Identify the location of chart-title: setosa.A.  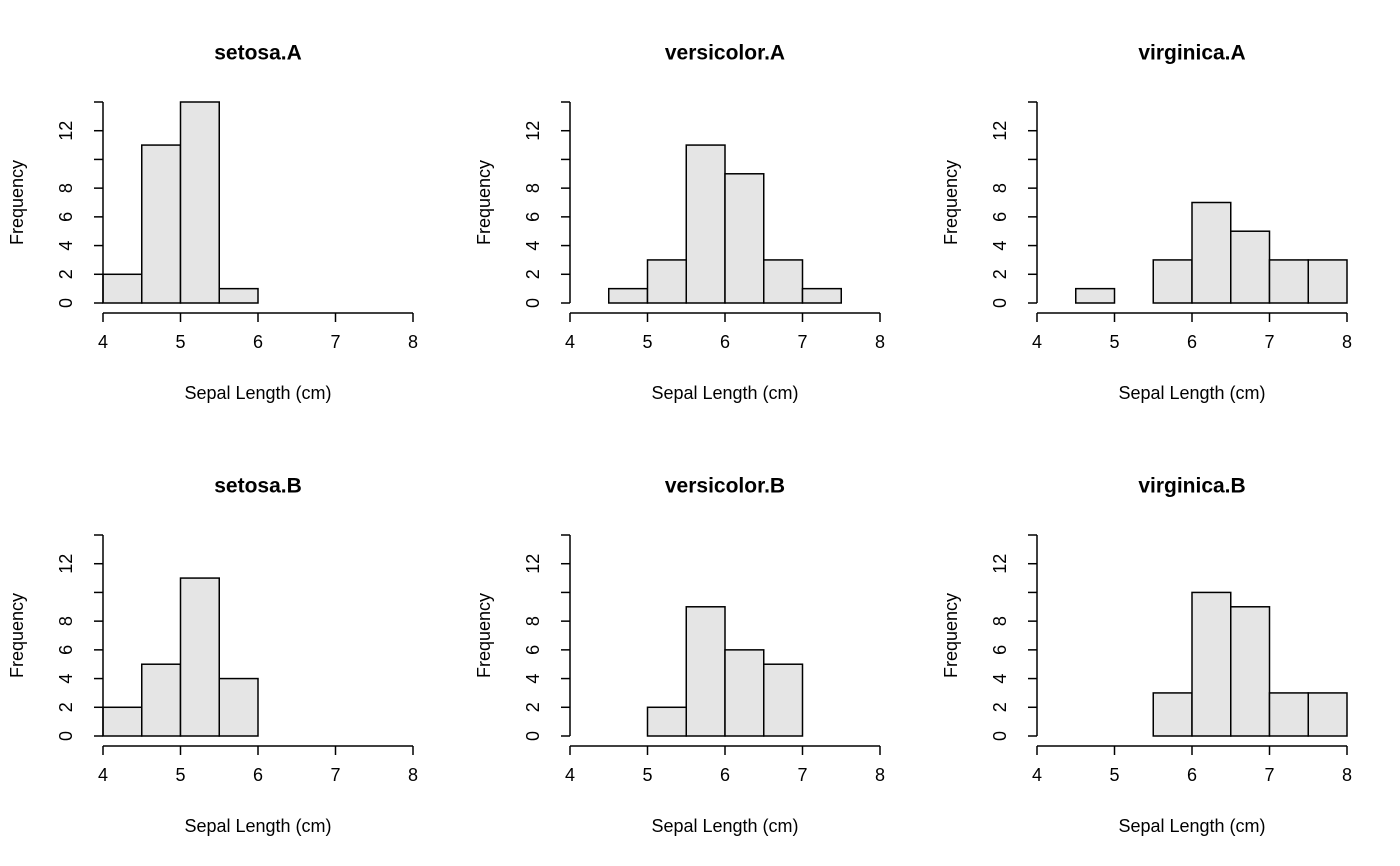
(258, 53).